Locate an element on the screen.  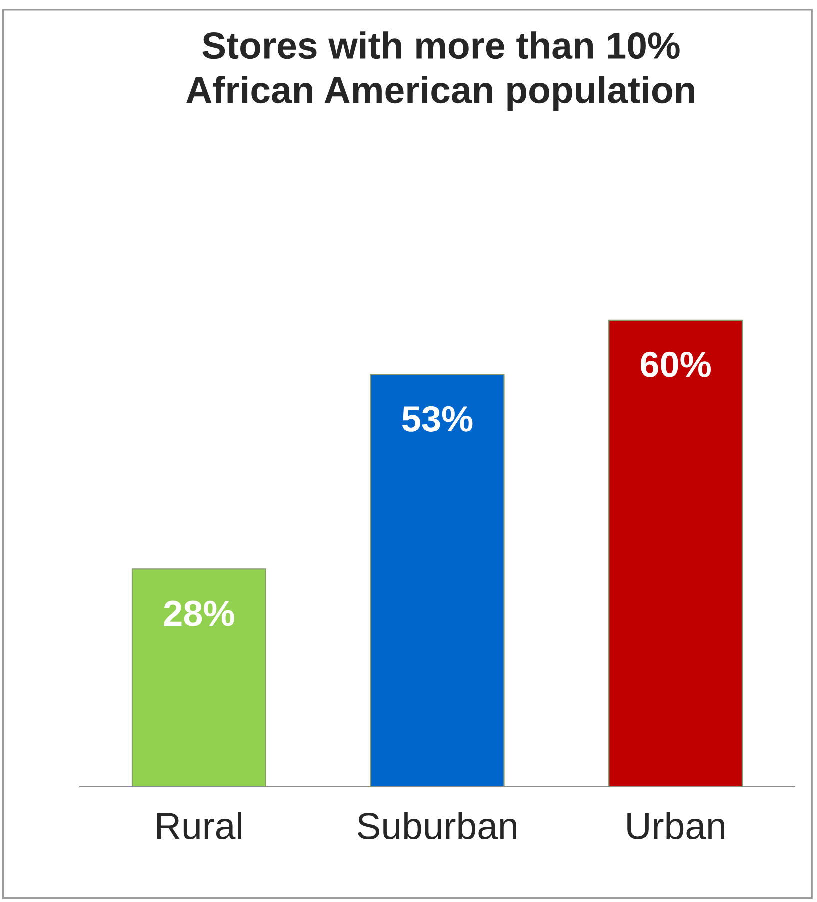
data-label: 28% is located at coordinates (199, 613).